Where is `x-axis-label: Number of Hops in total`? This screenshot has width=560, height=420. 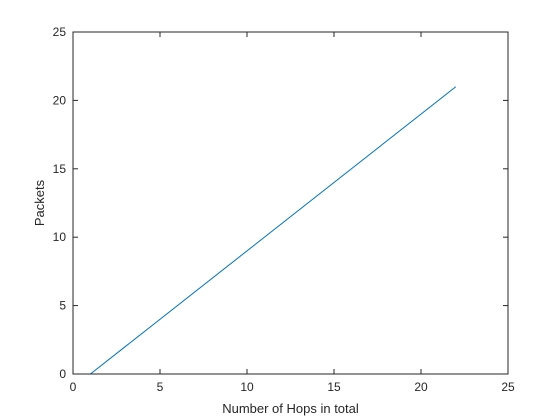
x-axis-label: Number of Hops in total is located at coordinates (290, 408).